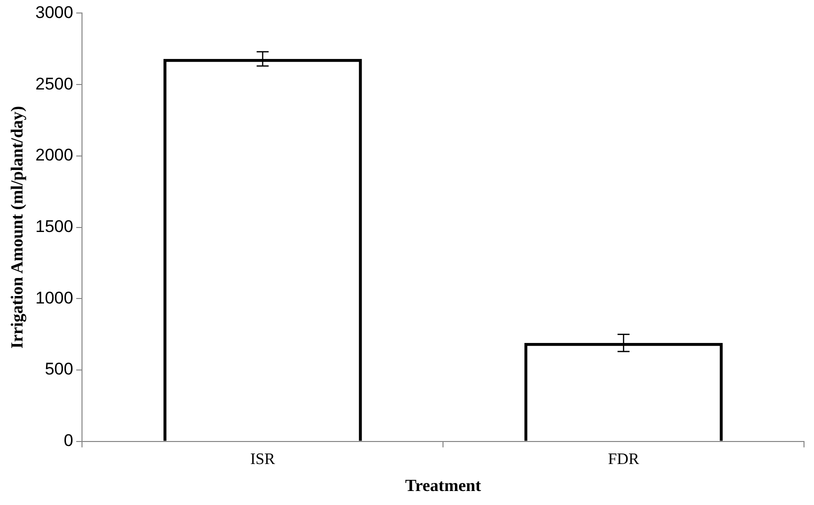 The height and width of the screenshot is (505, 814). I want to click on x-tick-label: FDR, so click(624, 459).